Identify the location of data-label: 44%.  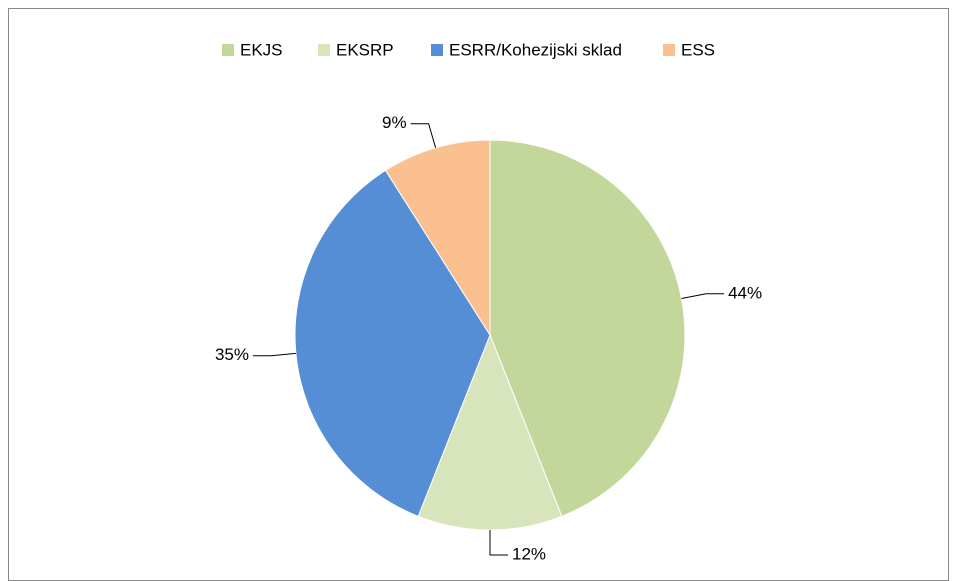
(745, 292).